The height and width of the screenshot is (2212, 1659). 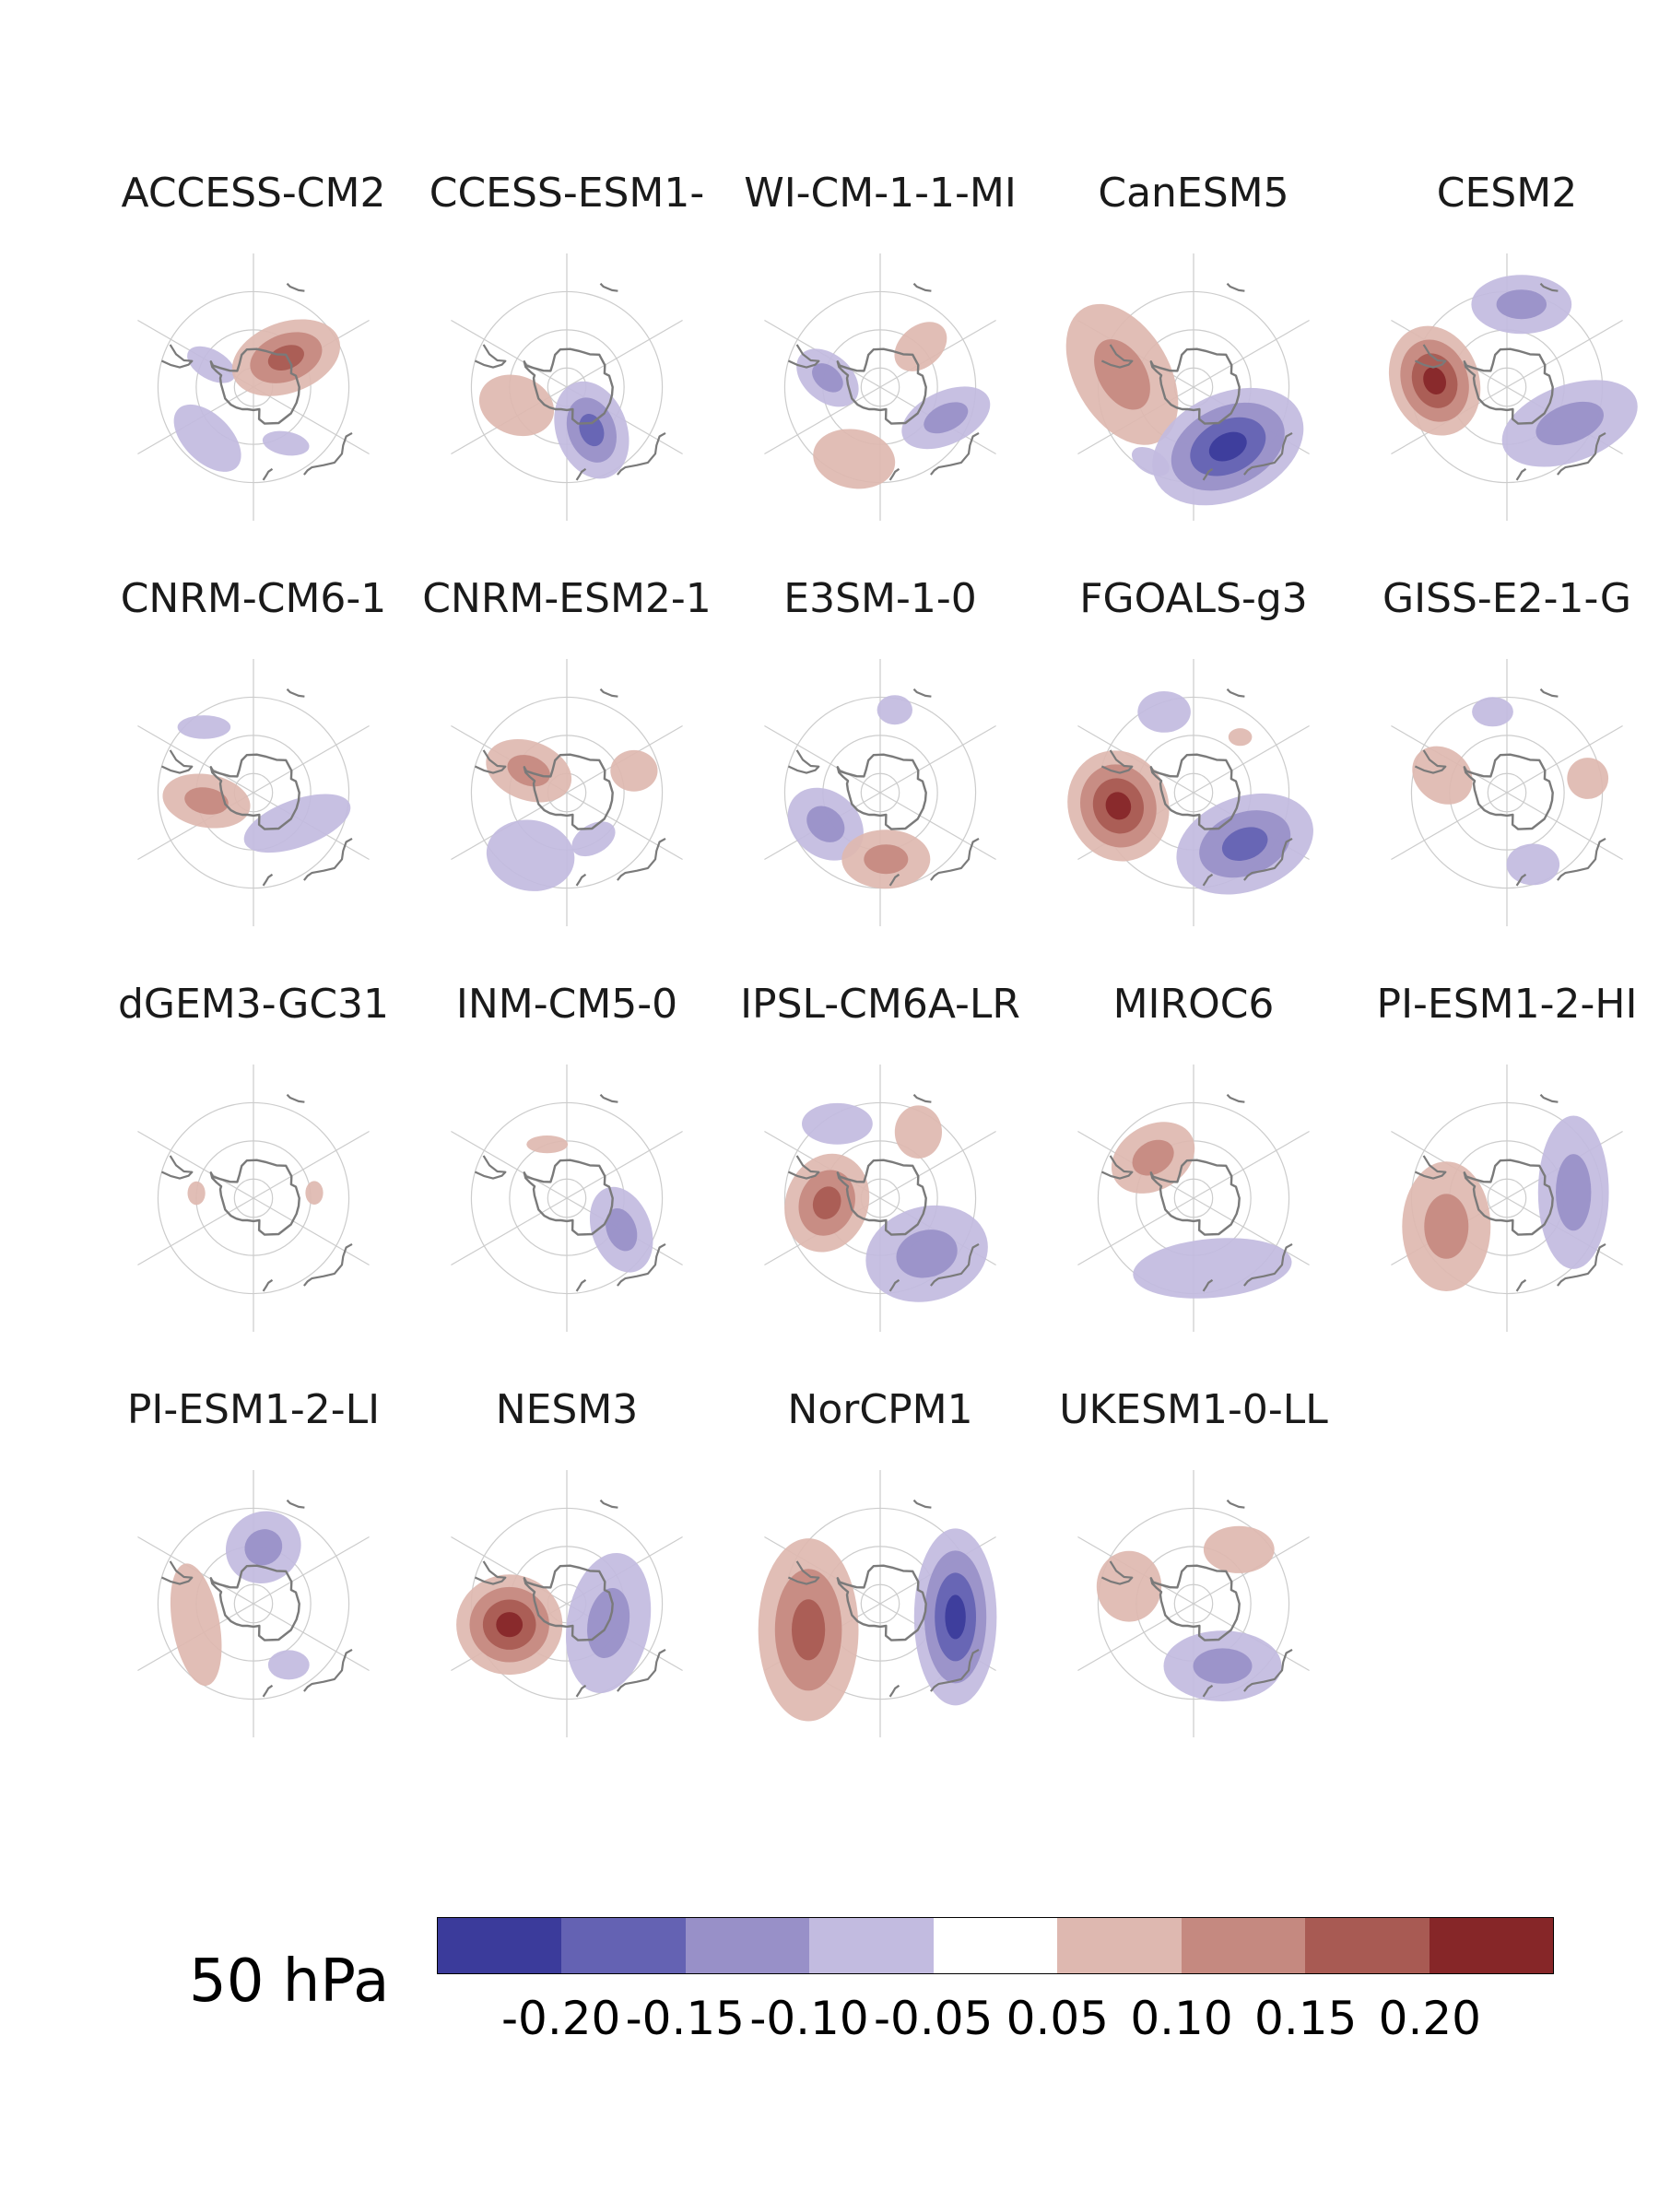 What do you see at coordinates (253, 598) in the screenshot?
I see `panel-title: CNRM-CM6-1` at bounding box center [253, 598].